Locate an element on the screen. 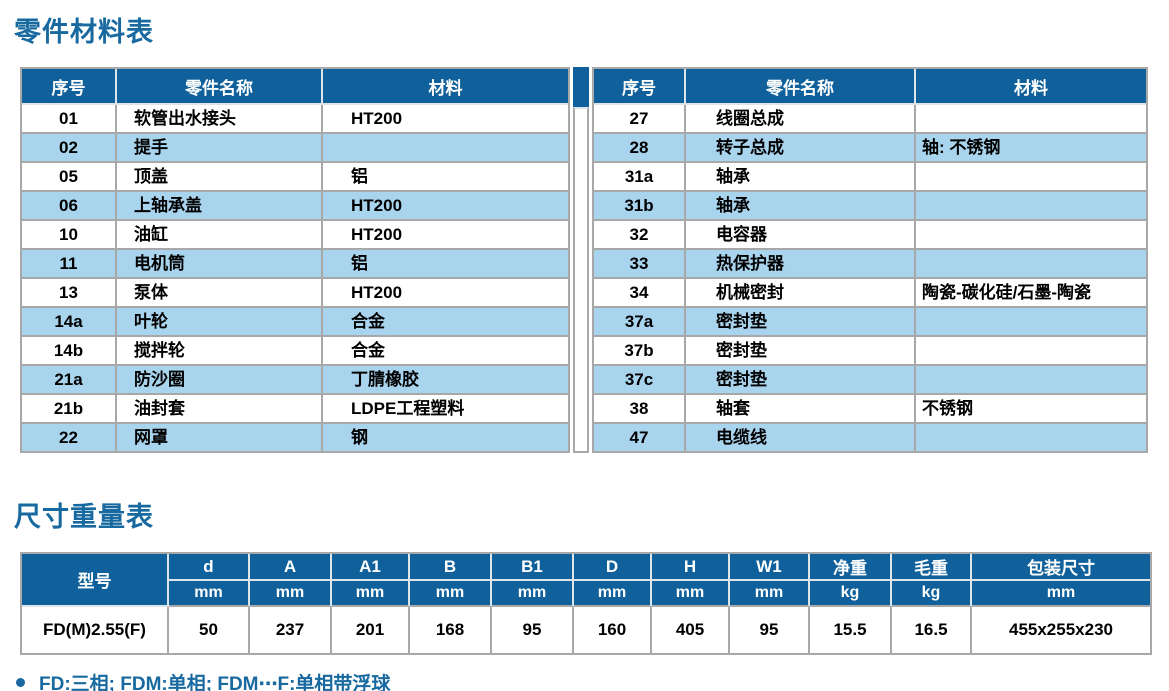 The width and height of the screenshot is (1169, 691). table-row: 34 机械密封 陶瓷-碳化硅/石墨-陶瓷 is located at coordinates (870, 293).